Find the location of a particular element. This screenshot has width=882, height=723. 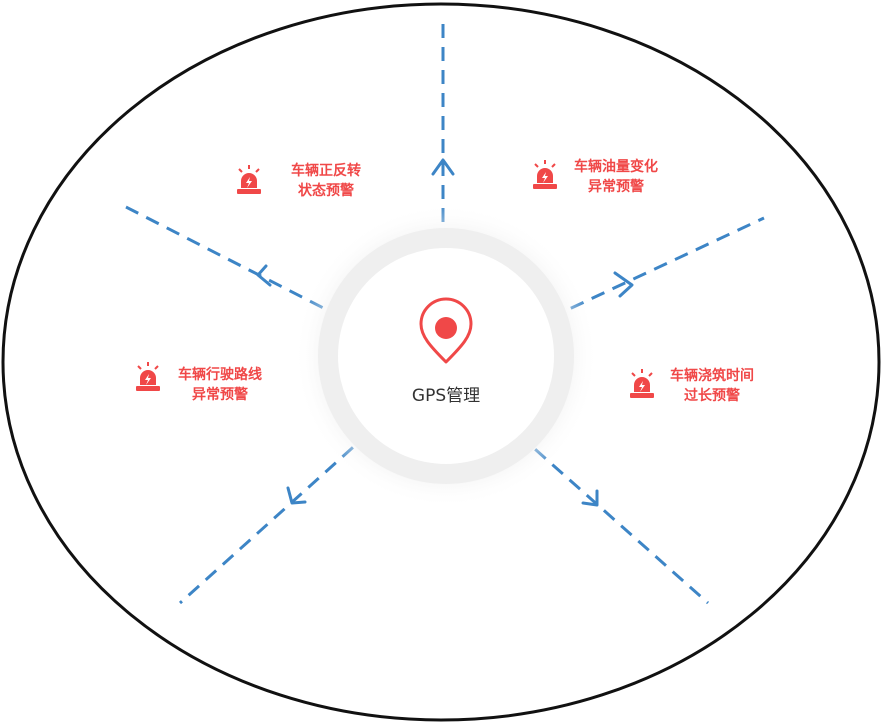

alert-pouring-time: 车辆浇筑时间 过长预警 is located at coordinates (692, 385).